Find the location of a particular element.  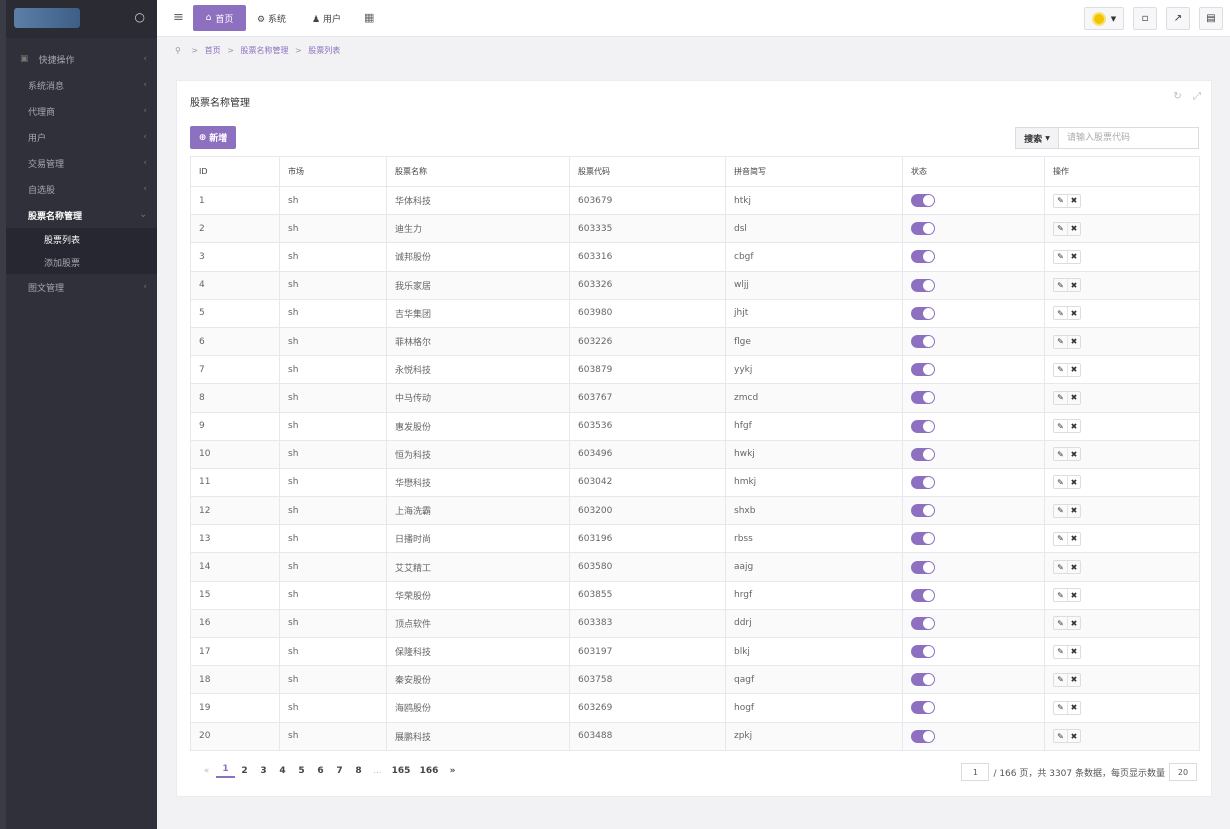

sidebar-item-agents: 代理商 ‹ is located at coordinates (81, 111).